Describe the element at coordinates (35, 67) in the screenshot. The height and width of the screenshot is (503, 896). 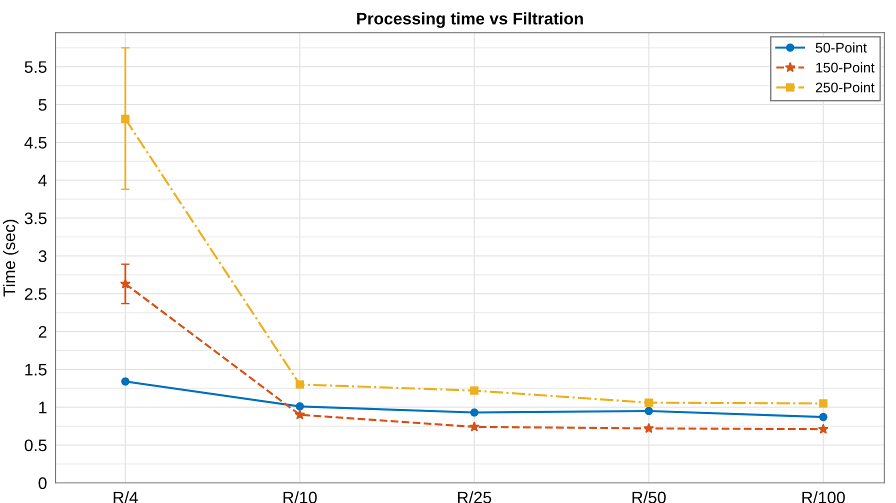
I see `y-tick-label: 5.5` at that location.